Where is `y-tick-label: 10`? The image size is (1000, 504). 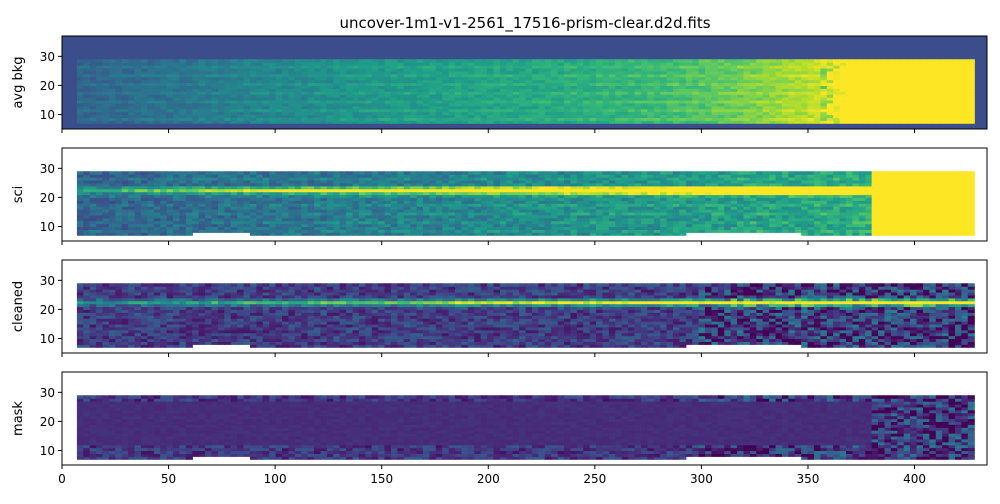 y-tick-label: 10 is located at coordinates (47, 115).